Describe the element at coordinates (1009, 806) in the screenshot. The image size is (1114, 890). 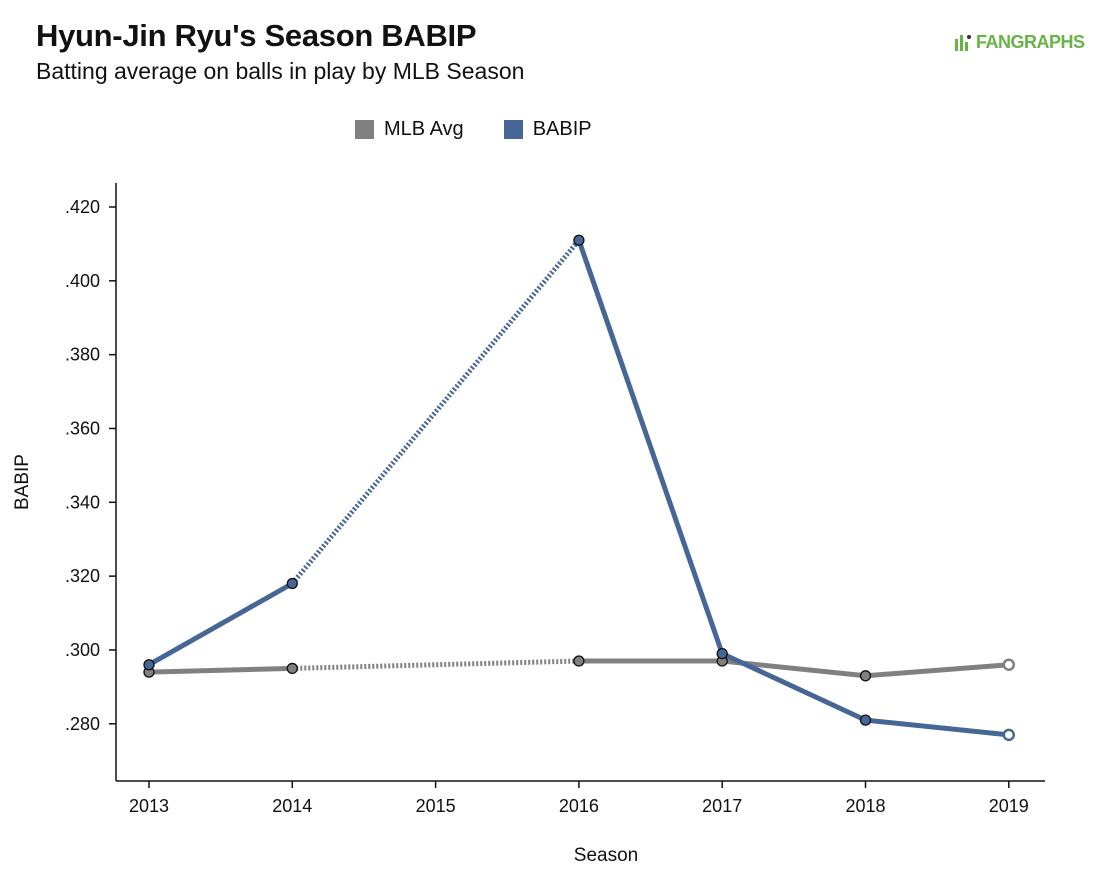
I see `x-tick-label: 2019` at that location.